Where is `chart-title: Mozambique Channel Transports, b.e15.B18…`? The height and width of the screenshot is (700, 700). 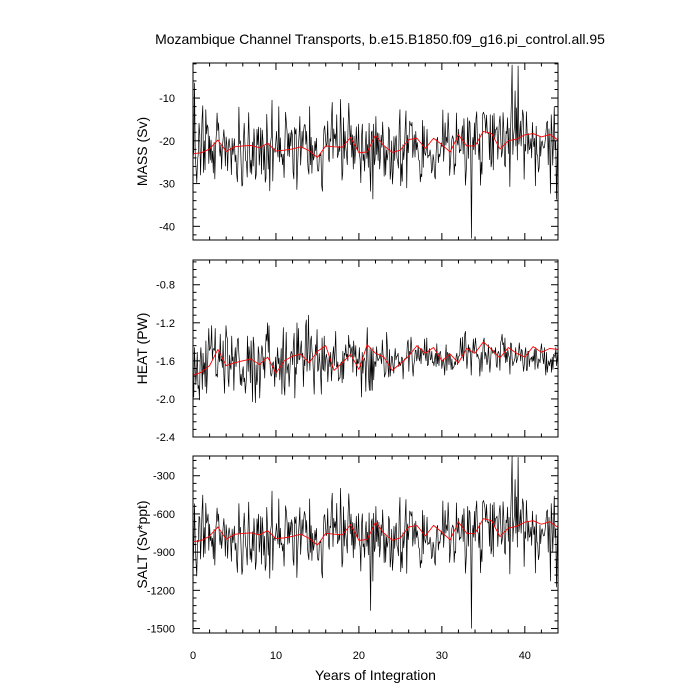
chart-title: Mozambique Channel Transports, b.e15.B18… is located at coordinates (380, 39).